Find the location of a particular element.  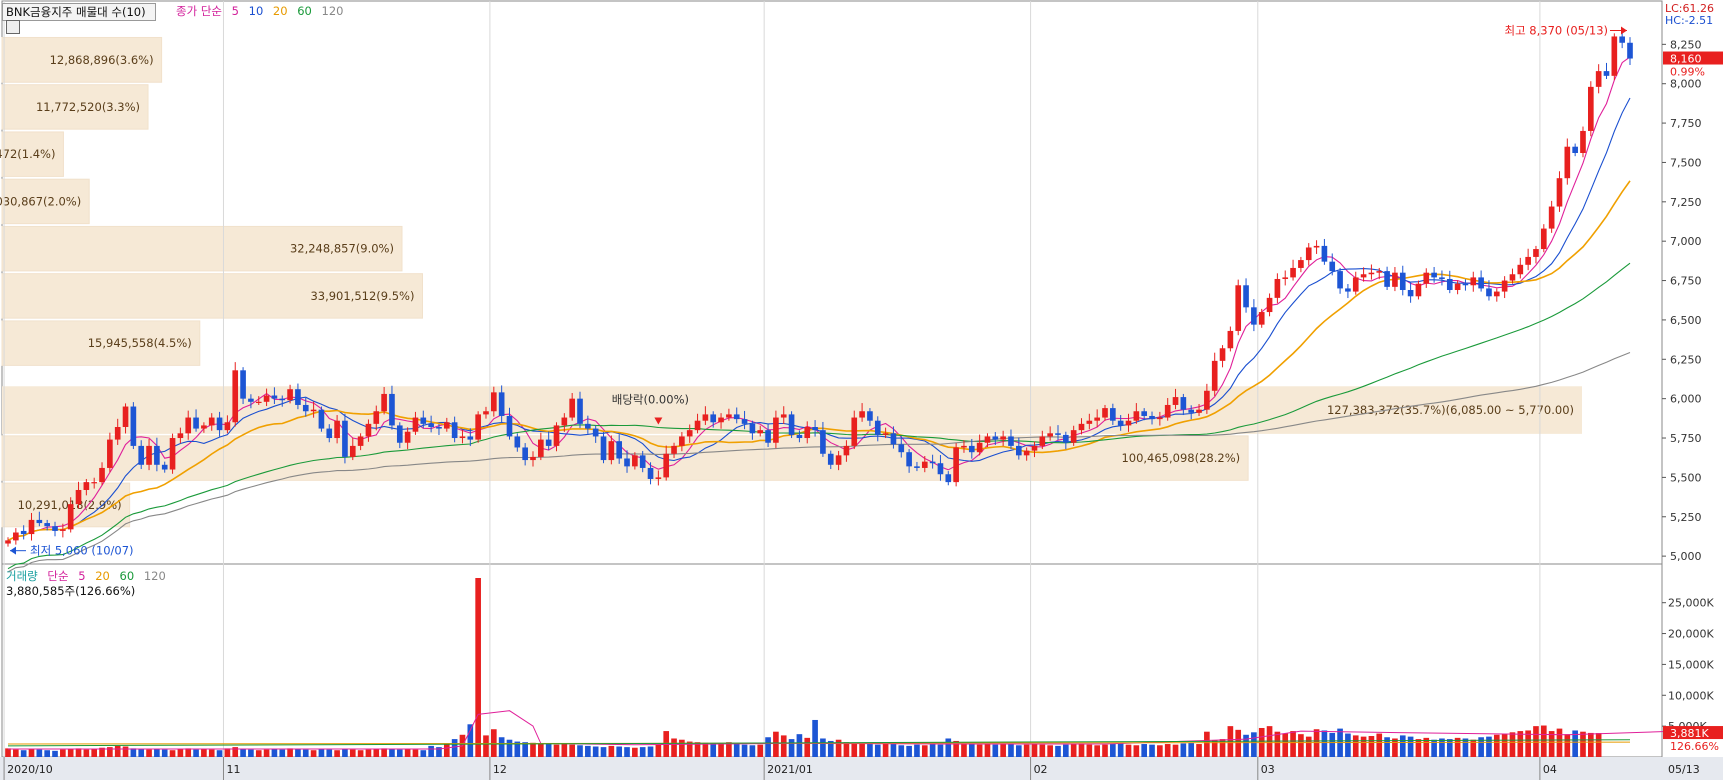

volume-current-label: 3,881K is located at coordinates (1689, 733).